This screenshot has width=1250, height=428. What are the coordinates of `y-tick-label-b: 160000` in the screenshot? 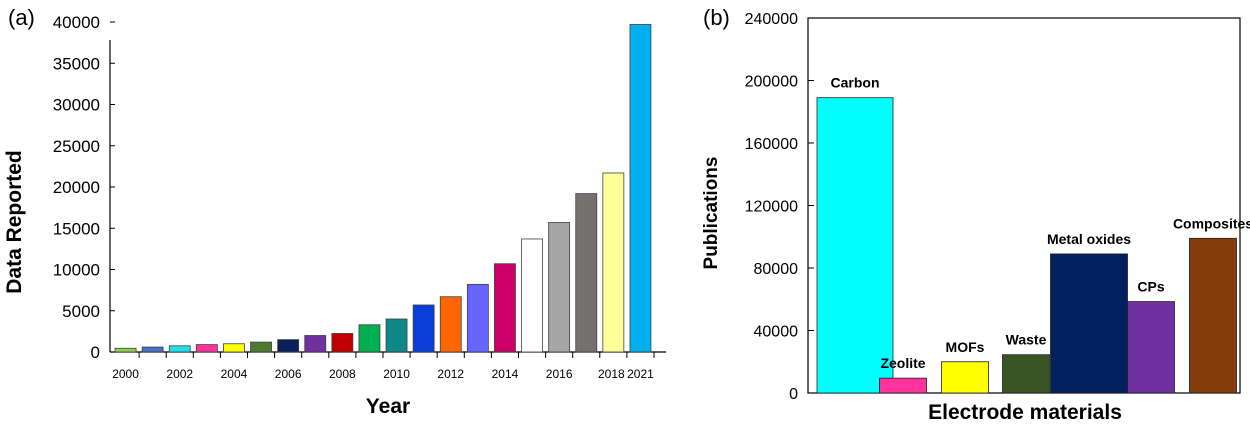 It's located at (771, 144).